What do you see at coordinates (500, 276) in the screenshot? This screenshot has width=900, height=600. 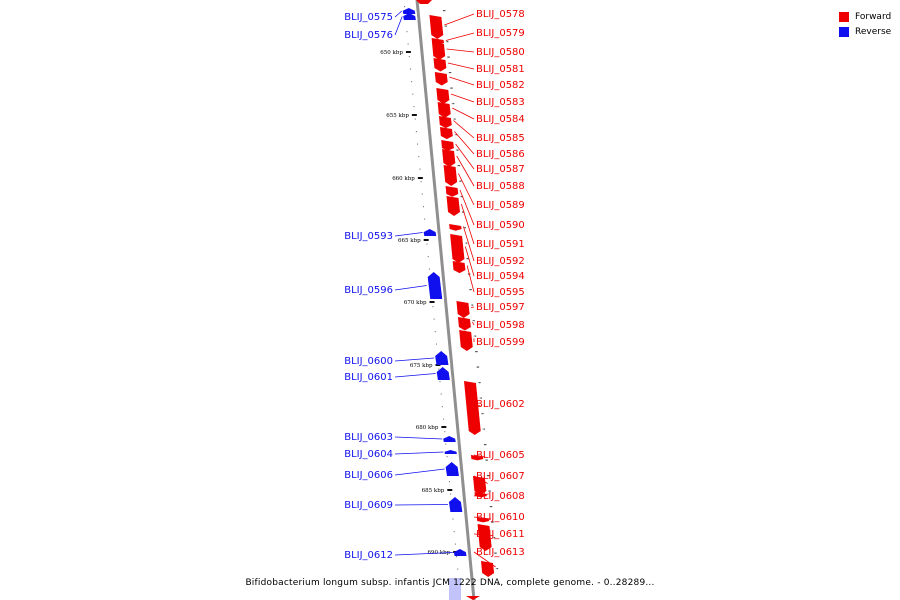 I see `forward-gene-label: BLIJ_0594` at bounding box center [500, 276].